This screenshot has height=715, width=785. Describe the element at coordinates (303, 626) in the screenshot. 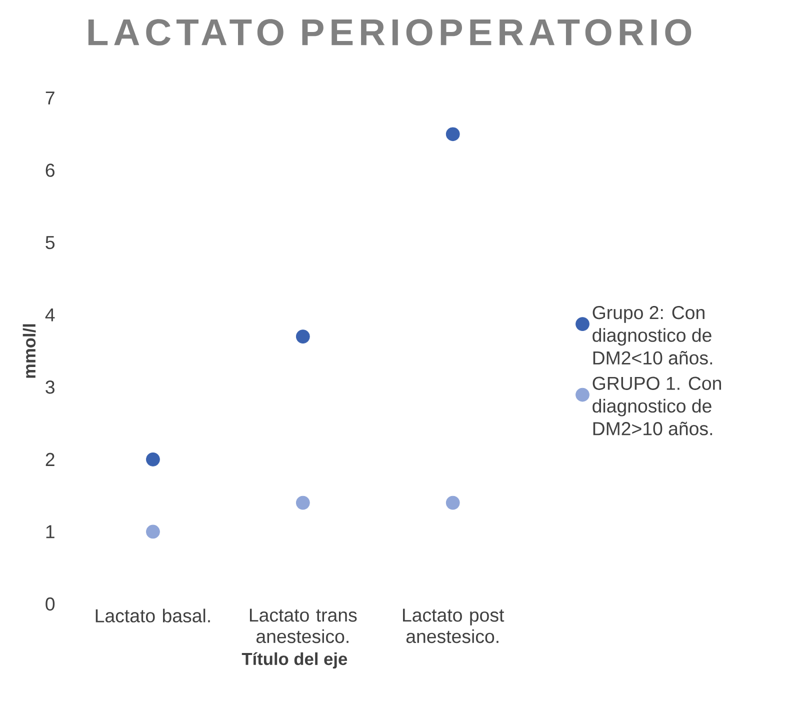

I see `x-tick-label: Lactato trans anestesico.` at that location.